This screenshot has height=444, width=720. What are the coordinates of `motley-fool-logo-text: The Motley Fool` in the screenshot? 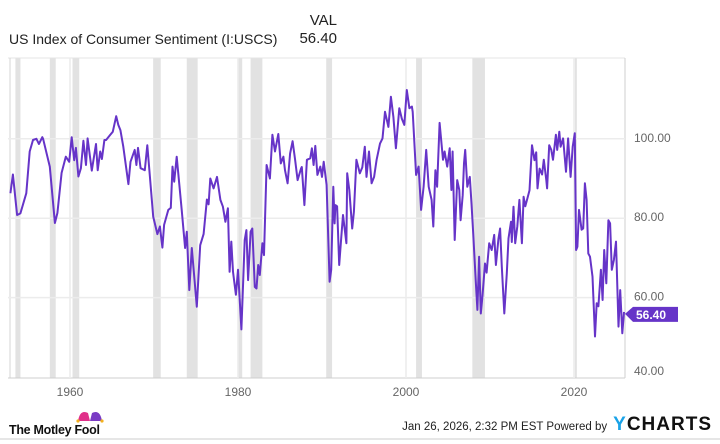 It's located at (54, 430).